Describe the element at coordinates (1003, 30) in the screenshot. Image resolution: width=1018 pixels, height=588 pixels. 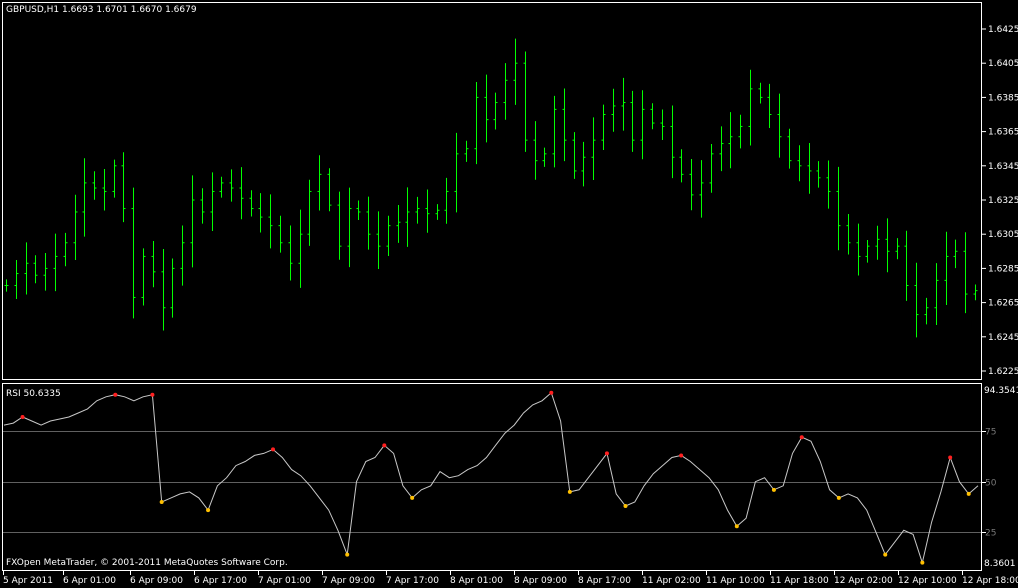
I see `price-axis-label: 1.6425` at that location.